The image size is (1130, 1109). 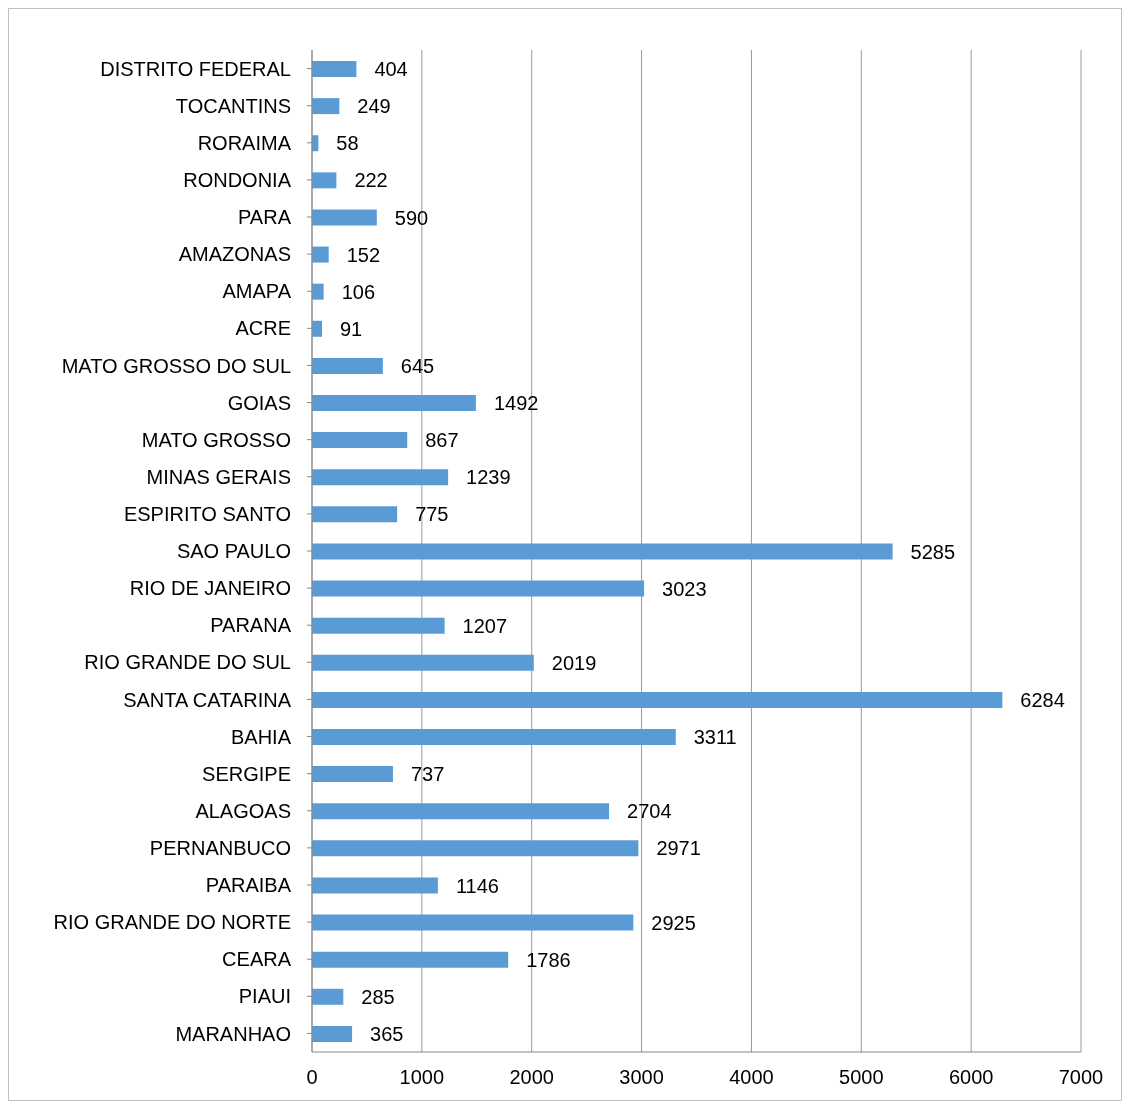 I want to click on data-label: 2019, so click(x=574, y=662).